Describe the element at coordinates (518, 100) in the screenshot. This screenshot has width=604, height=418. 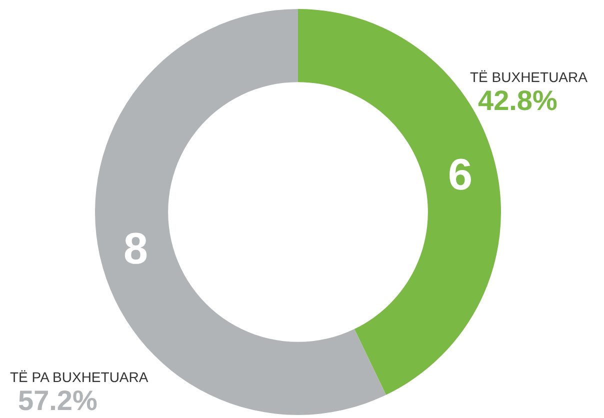
I see `text: 42.8%` at that location.